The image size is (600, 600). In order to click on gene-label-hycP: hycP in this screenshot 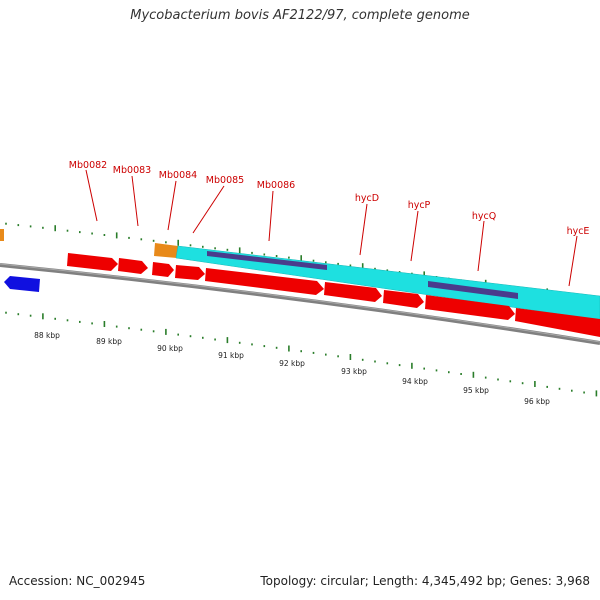, I will do `click(419, 205)`.